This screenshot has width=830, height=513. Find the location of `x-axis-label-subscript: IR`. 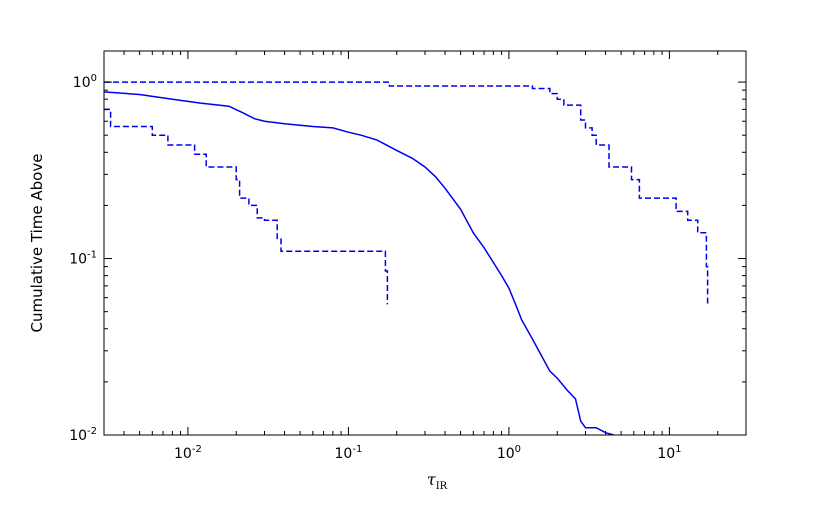

x-axis-label-subscript: IR is located at coordinates (442, 486).